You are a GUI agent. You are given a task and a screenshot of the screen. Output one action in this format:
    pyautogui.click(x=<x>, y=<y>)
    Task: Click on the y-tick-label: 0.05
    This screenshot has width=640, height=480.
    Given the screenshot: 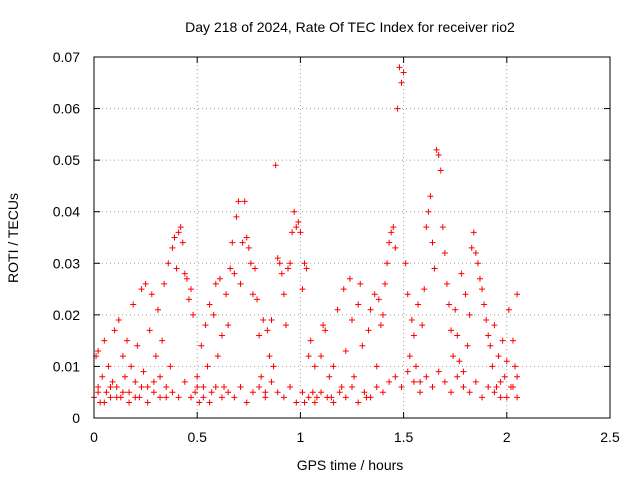 What is the action you would take?
    pyautogui.click(x=66, y=160)
    